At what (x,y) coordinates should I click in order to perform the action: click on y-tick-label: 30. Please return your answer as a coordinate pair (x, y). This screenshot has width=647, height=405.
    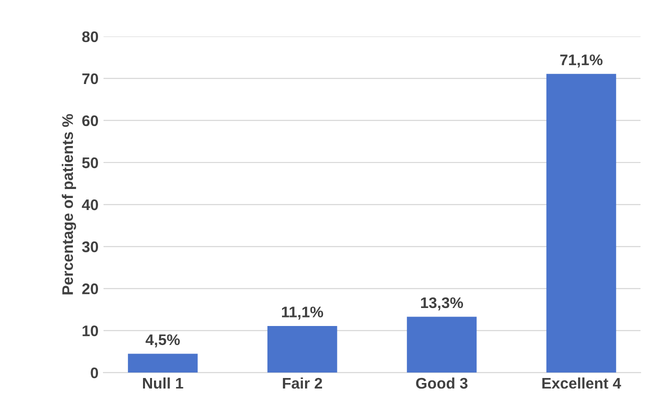
    Looking at the image, I should click on (90, 246).